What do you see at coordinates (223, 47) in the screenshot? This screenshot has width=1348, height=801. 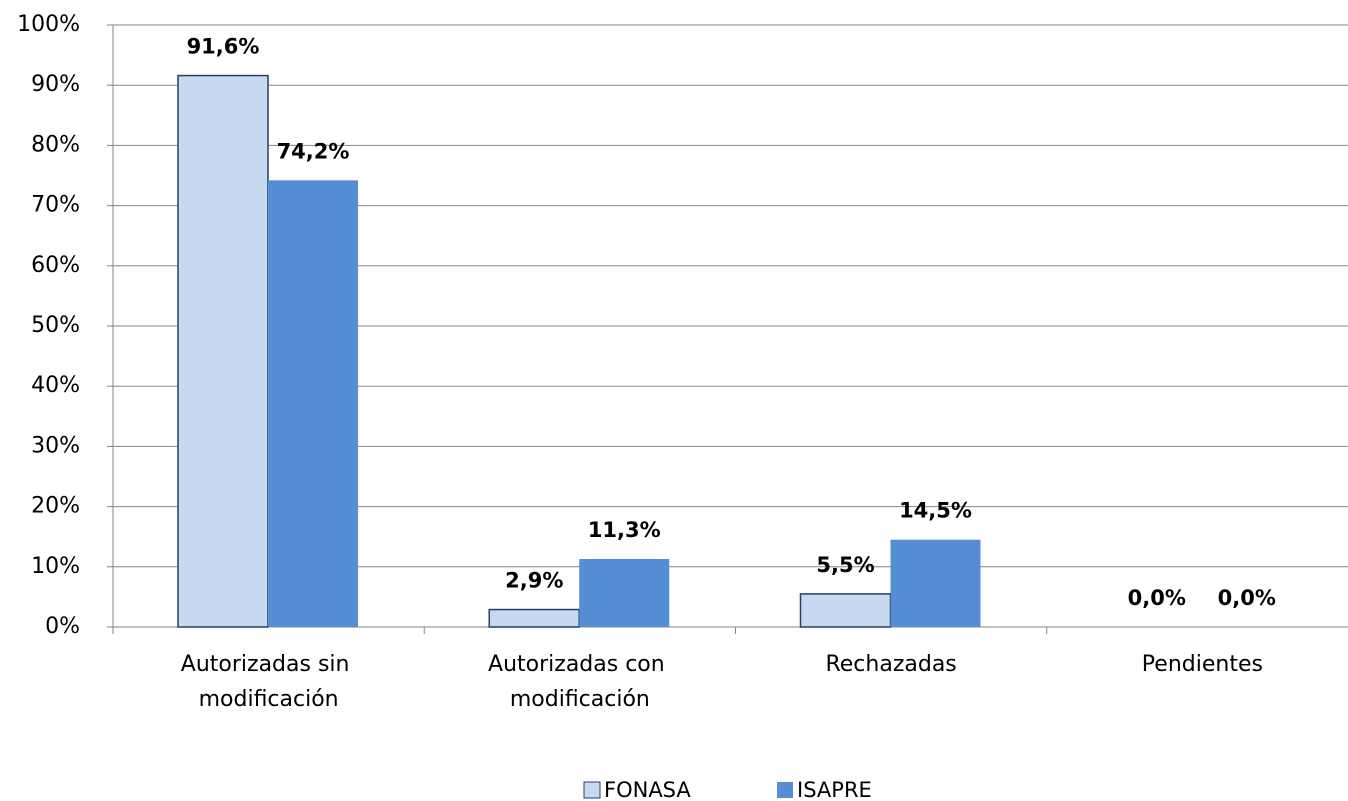 I see `value-label: 91,6%` at bounding box center [223, 47].